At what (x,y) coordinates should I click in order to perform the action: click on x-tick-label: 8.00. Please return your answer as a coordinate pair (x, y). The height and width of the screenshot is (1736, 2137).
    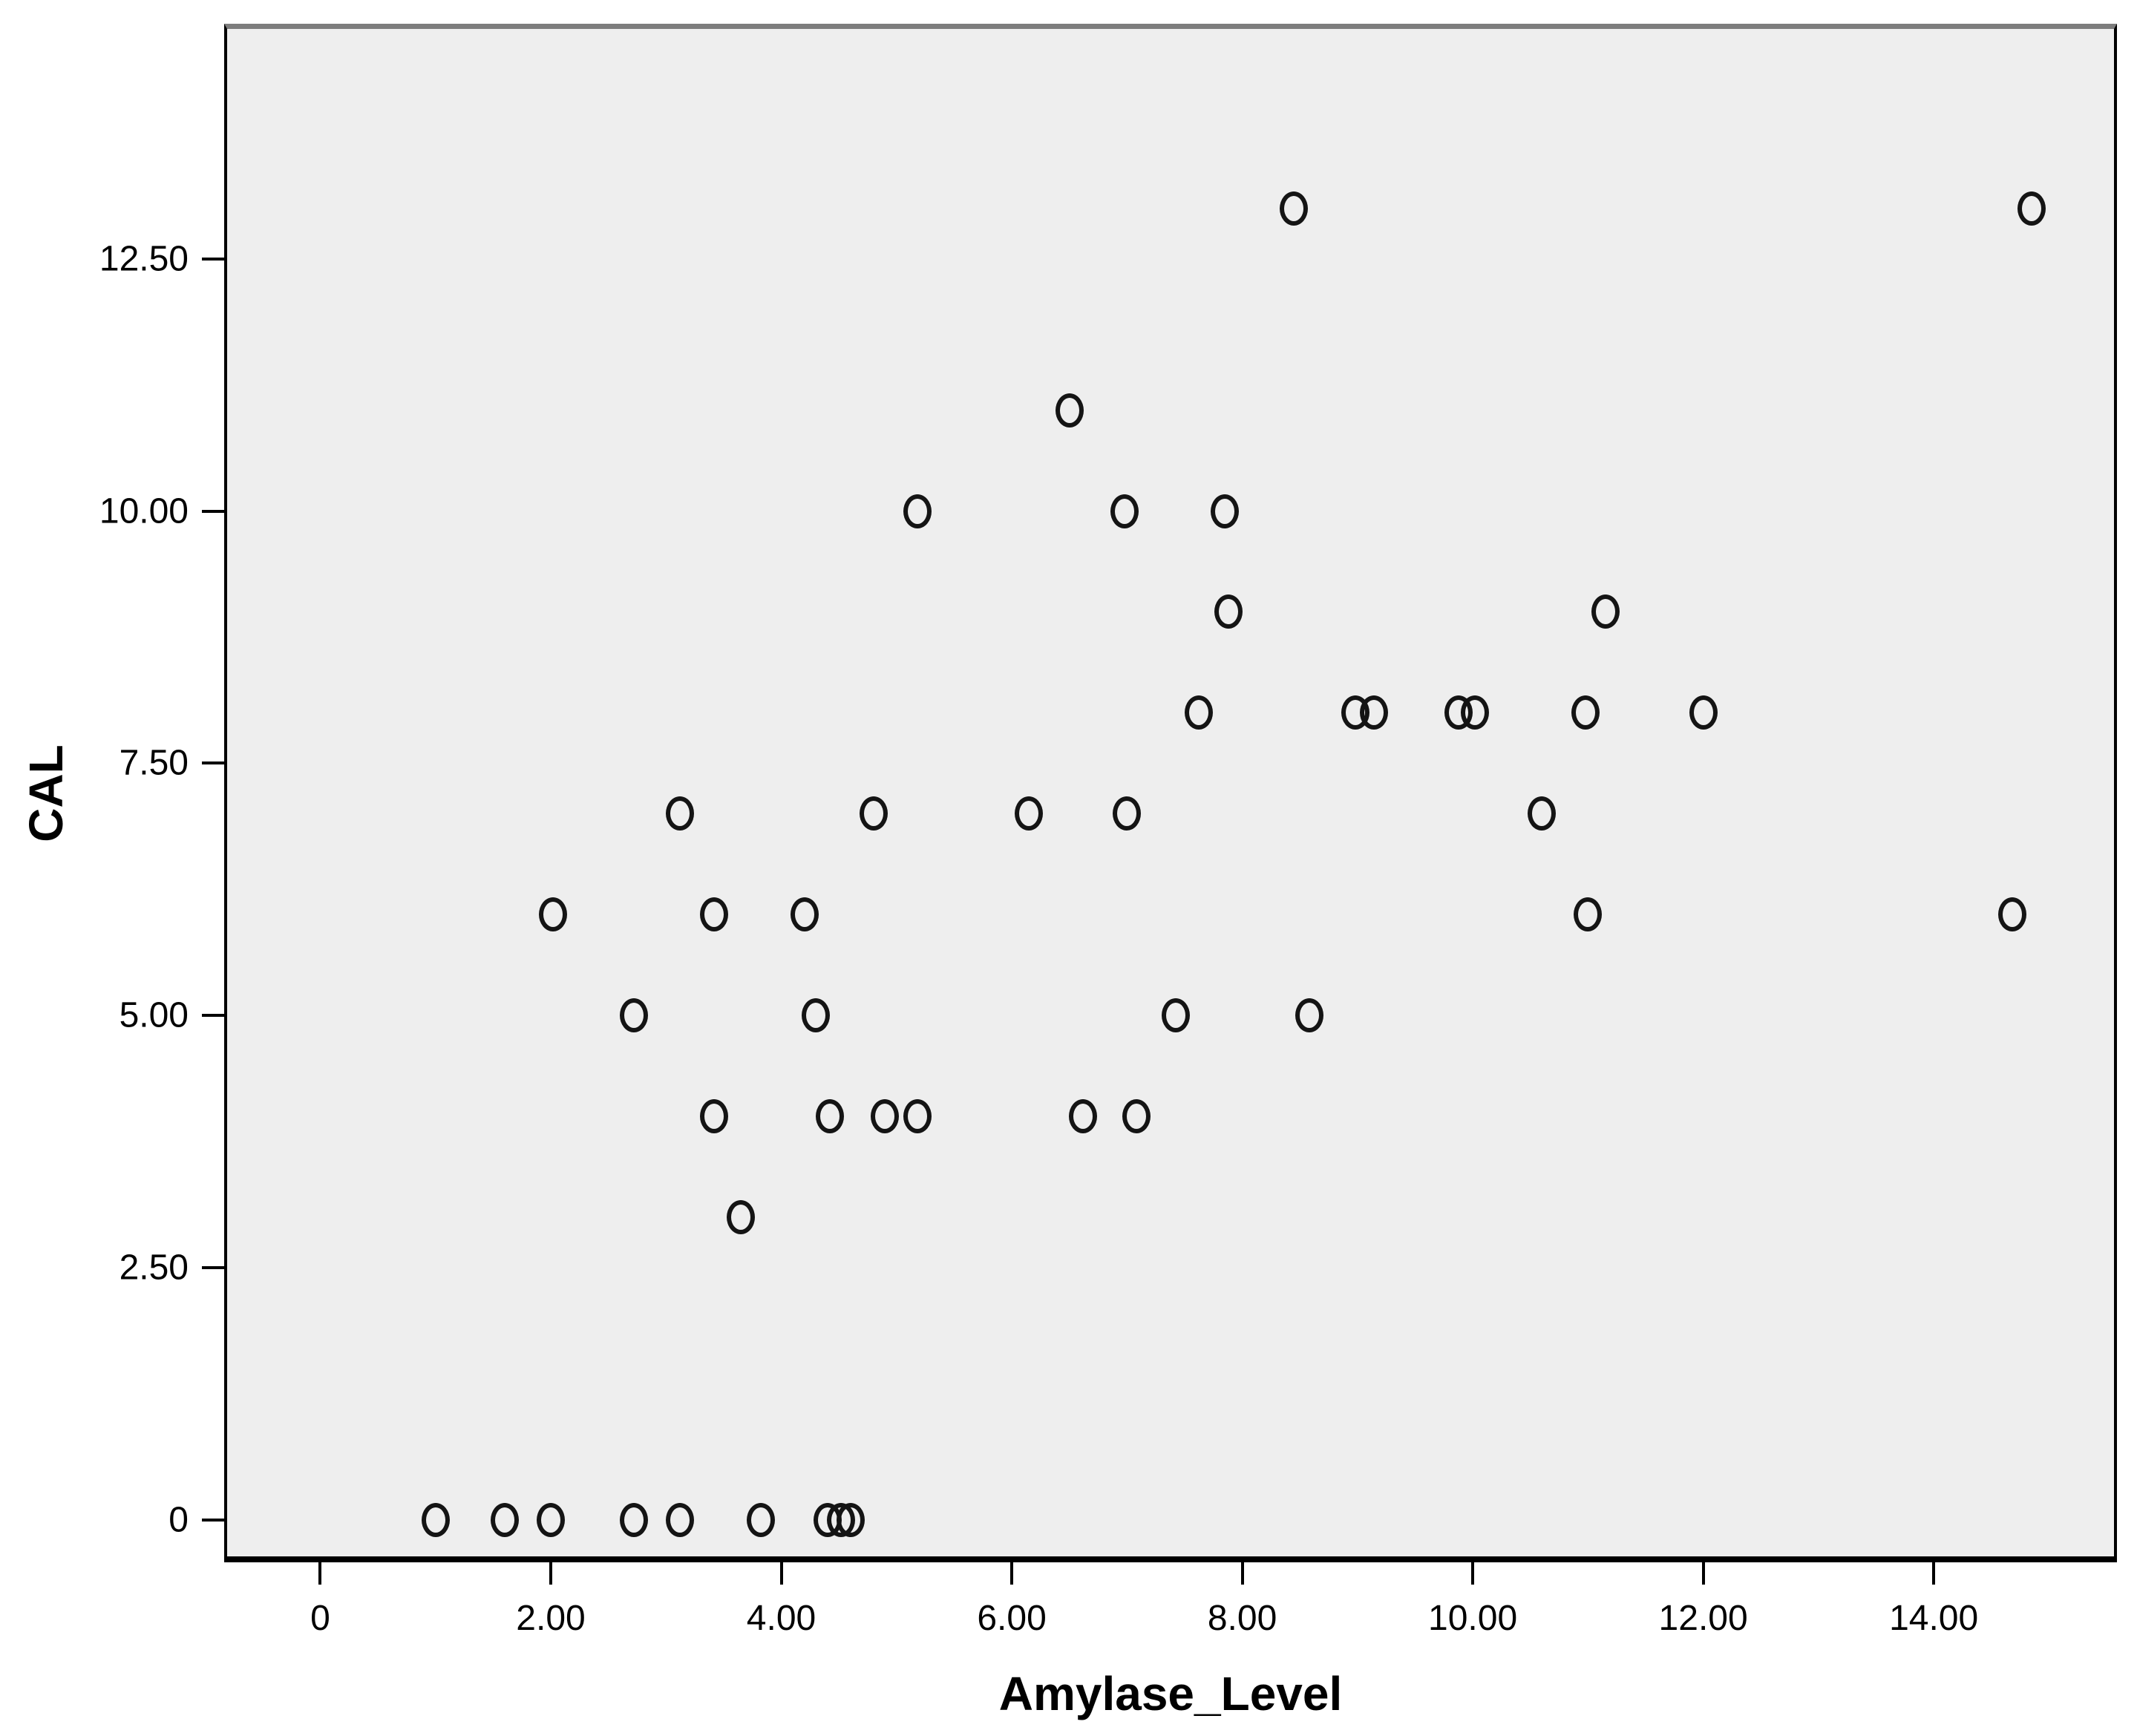
    Looking at the image, I should click on (1242, 1618).